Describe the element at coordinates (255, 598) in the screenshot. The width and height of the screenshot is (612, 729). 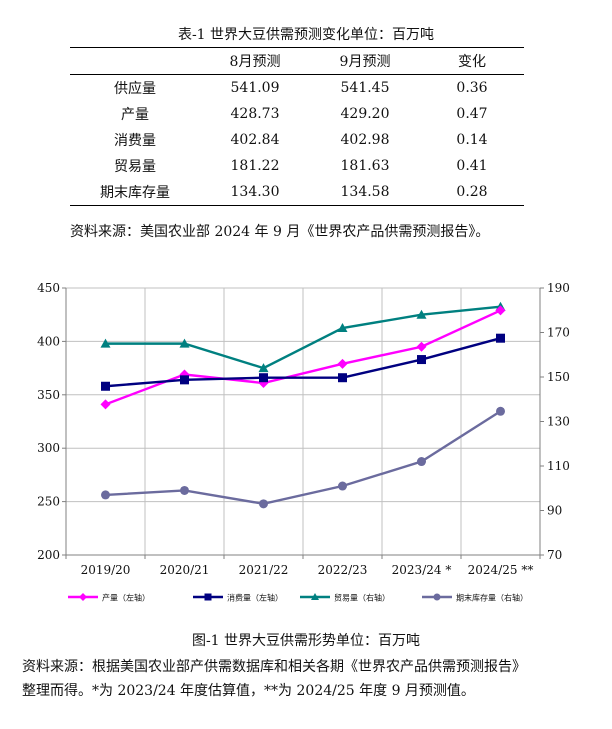
I see `legend-label: 消费量（左轴）` at that location.